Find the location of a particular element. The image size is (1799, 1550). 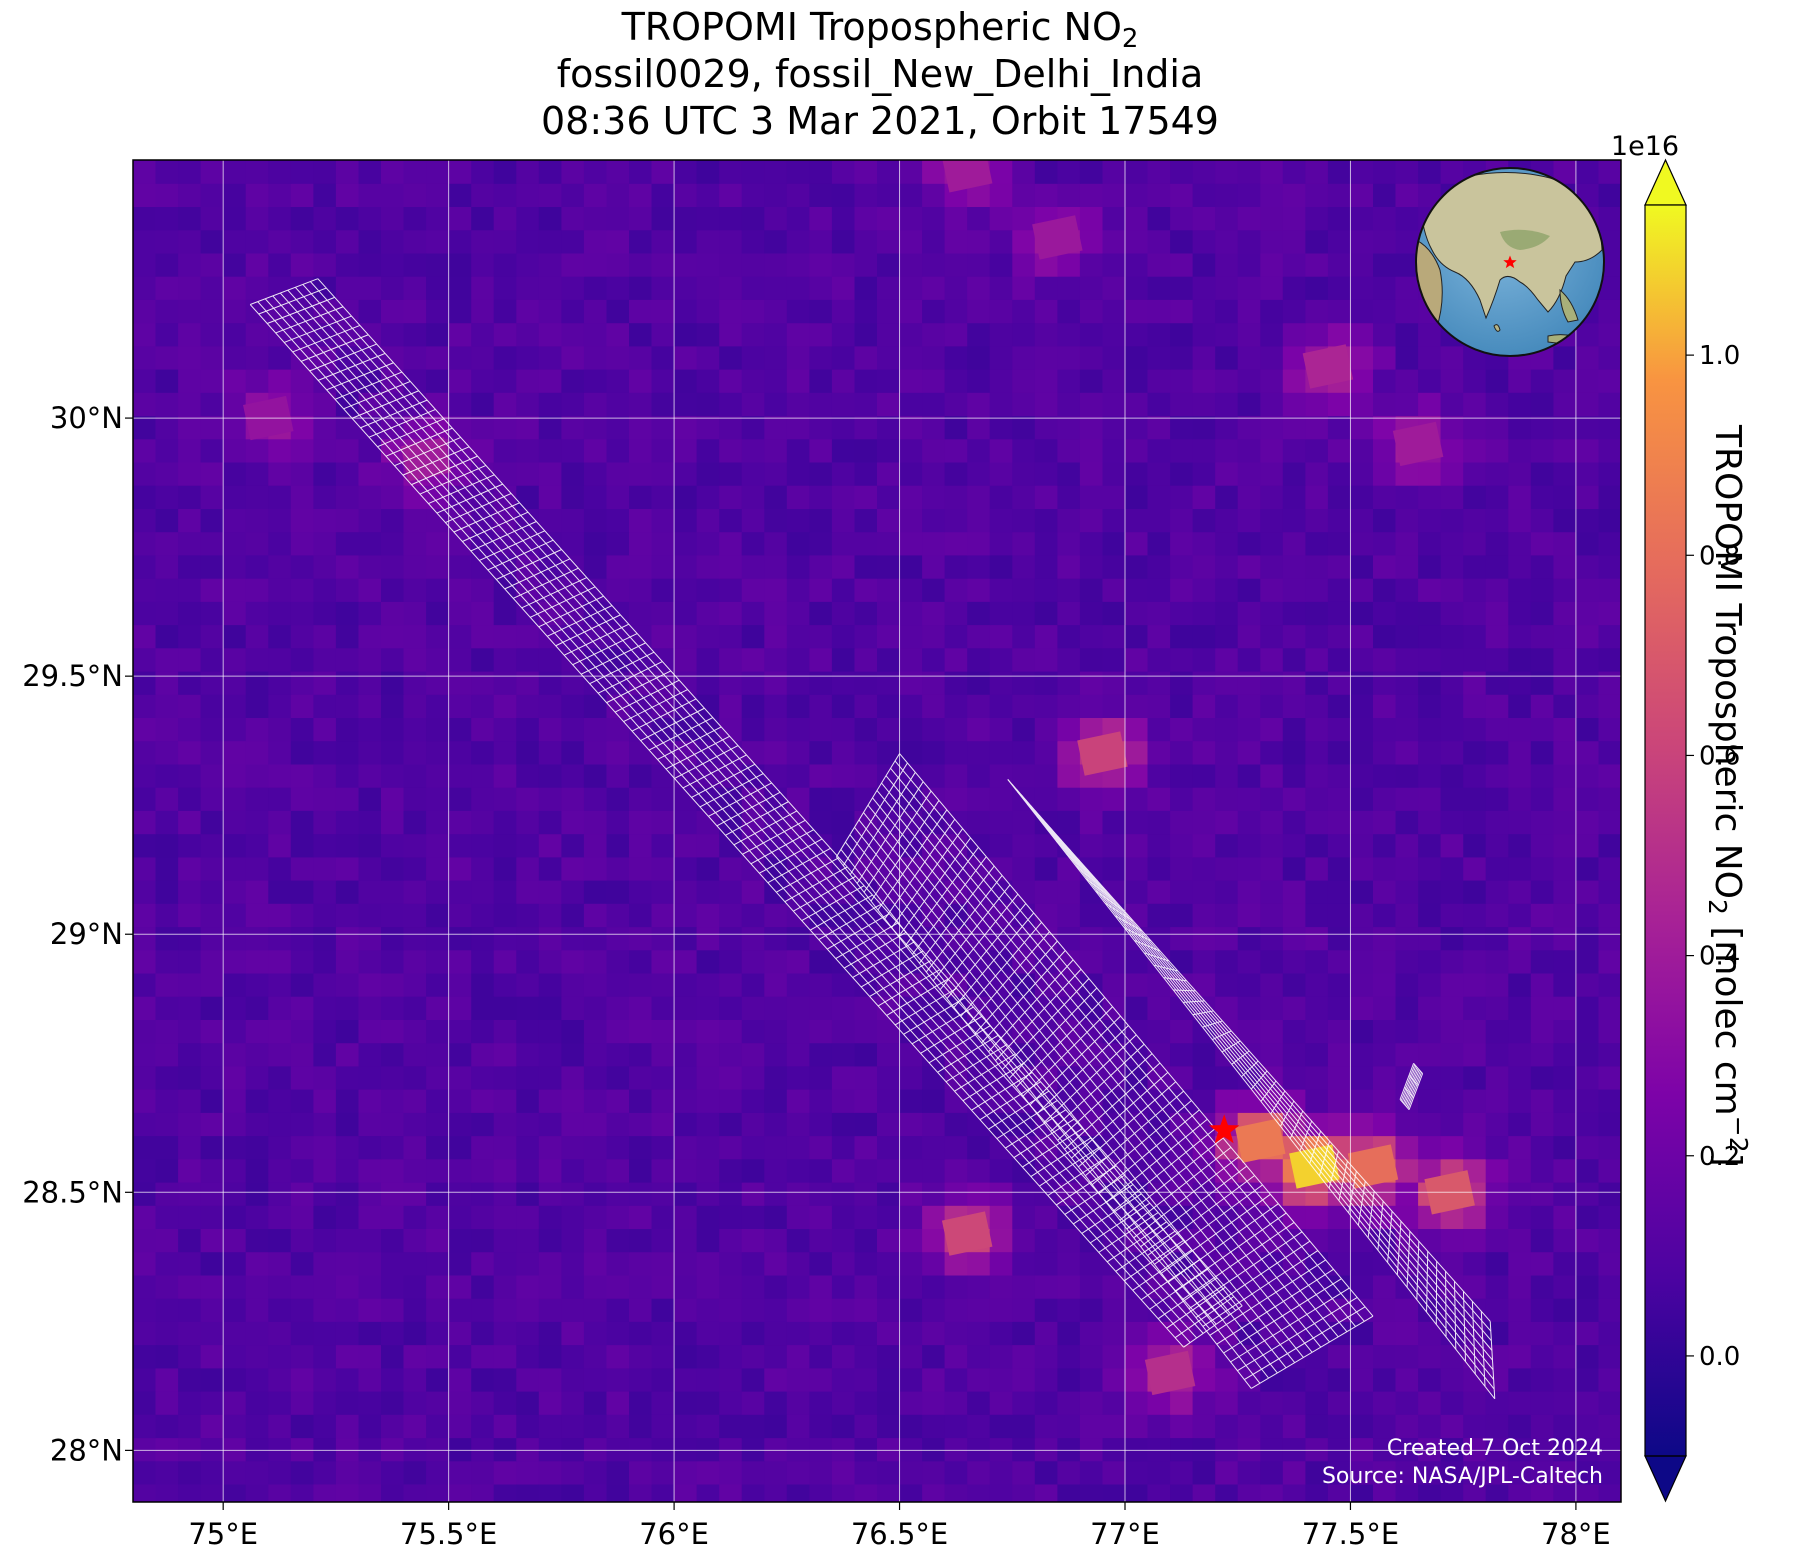

colorbar-tick-label: 1.0 is located at coordinates (1719, 356).